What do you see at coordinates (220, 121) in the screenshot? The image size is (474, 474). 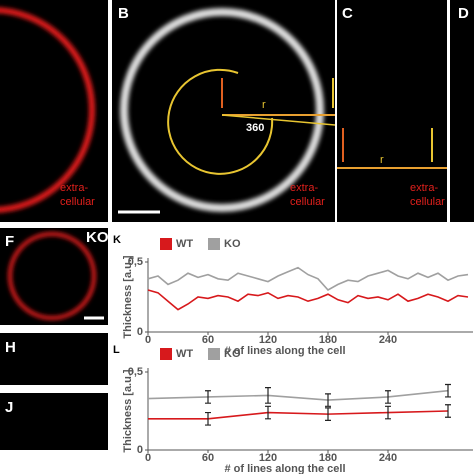 I see `angle-arc` at bounding box center [220, 121].